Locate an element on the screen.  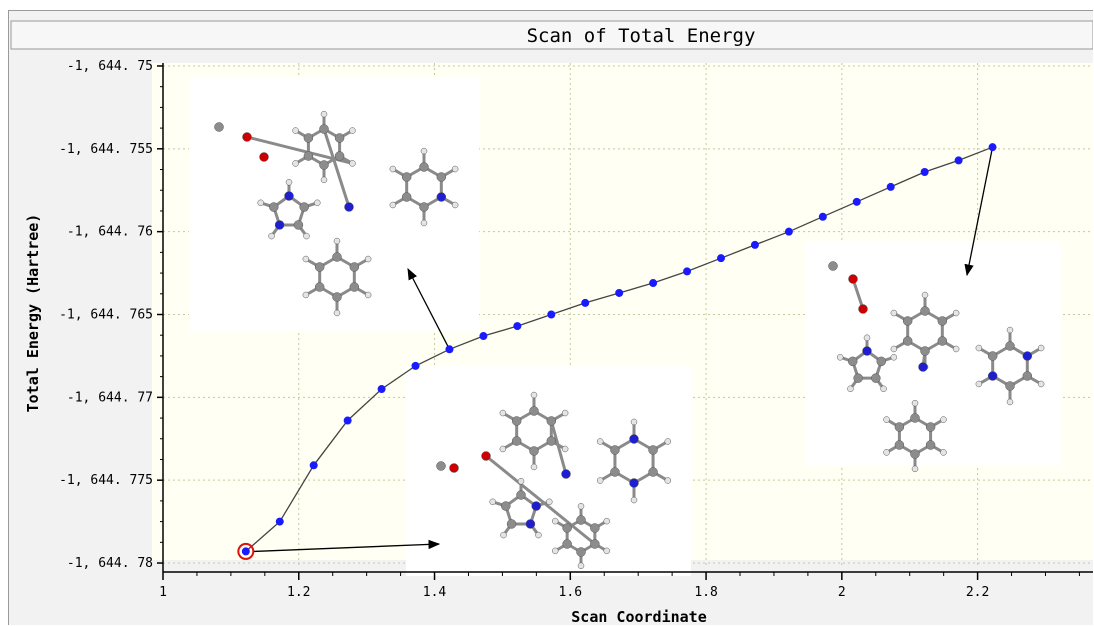
x-tick-label: 1.2 is located at coordinates (298, 592).